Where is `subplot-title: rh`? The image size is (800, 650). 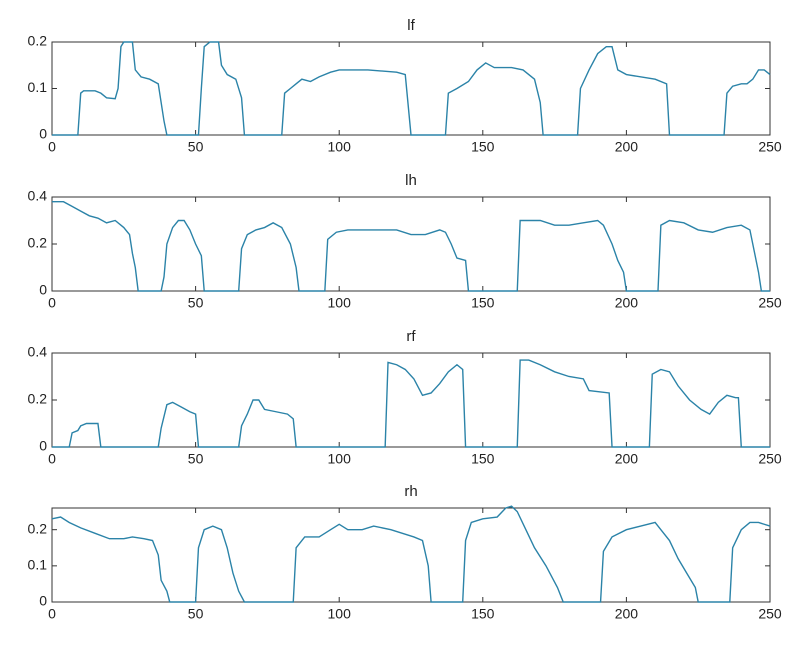 subplot-title: rh is located at coordinates (410, 491).